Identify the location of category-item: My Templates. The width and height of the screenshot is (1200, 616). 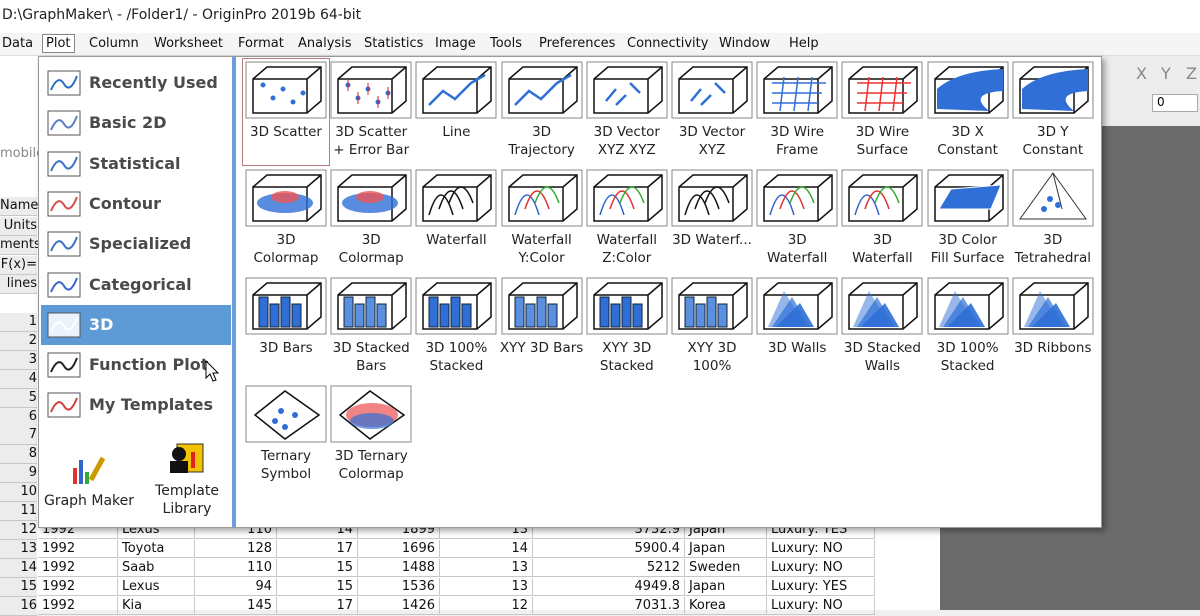
(136, 405).